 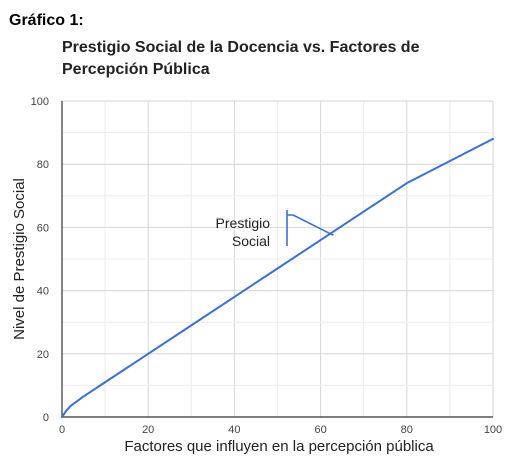 What do you see at coordinates (46, 418) in the screenshot?
I see `y-tick-label: 0` at bounding box center [46, 418].